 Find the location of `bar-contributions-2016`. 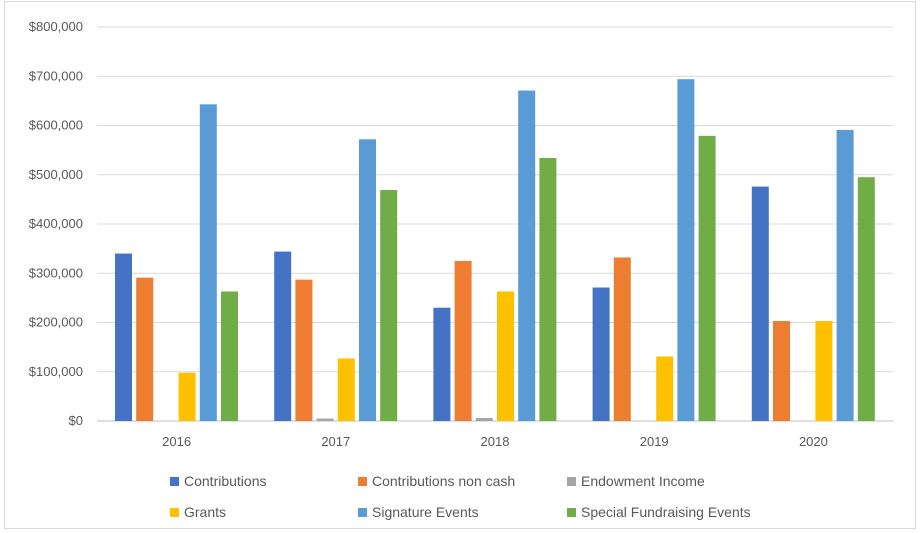

bar-contributions-2016 is located at coordinates (123, 337).